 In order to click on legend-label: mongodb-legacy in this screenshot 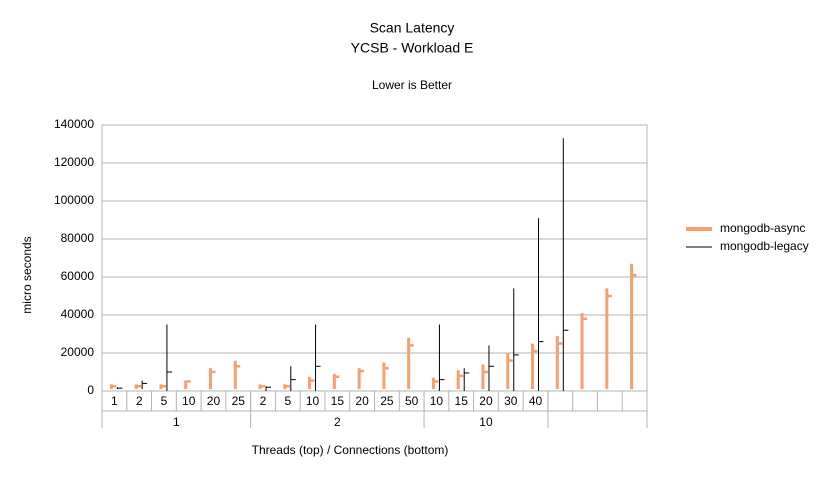, I will do `click(764, 246)`.